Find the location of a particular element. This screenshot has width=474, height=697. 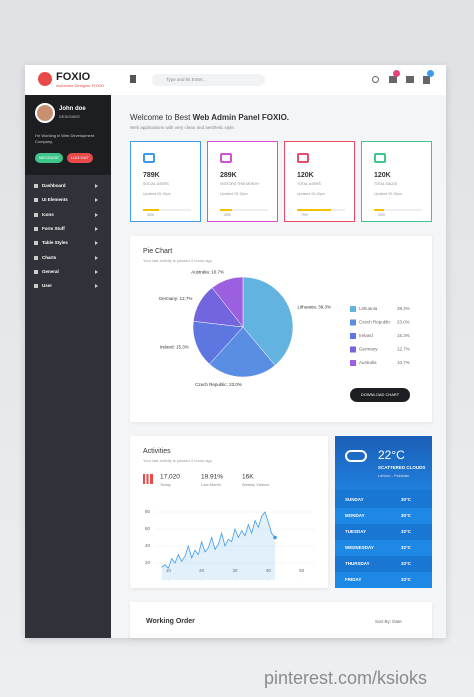

welcome-brand: Web Admin Panel FOXIO. is located at coordinates (241, 117).